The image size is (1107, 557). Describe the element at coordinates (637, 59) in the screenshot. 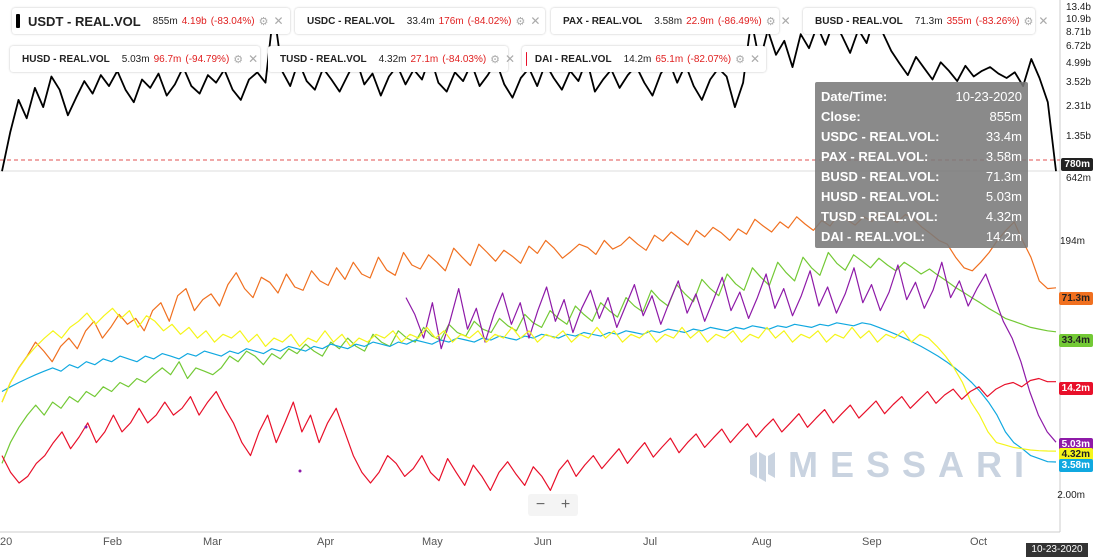

I see `legend-value: 14.2m` at that location.